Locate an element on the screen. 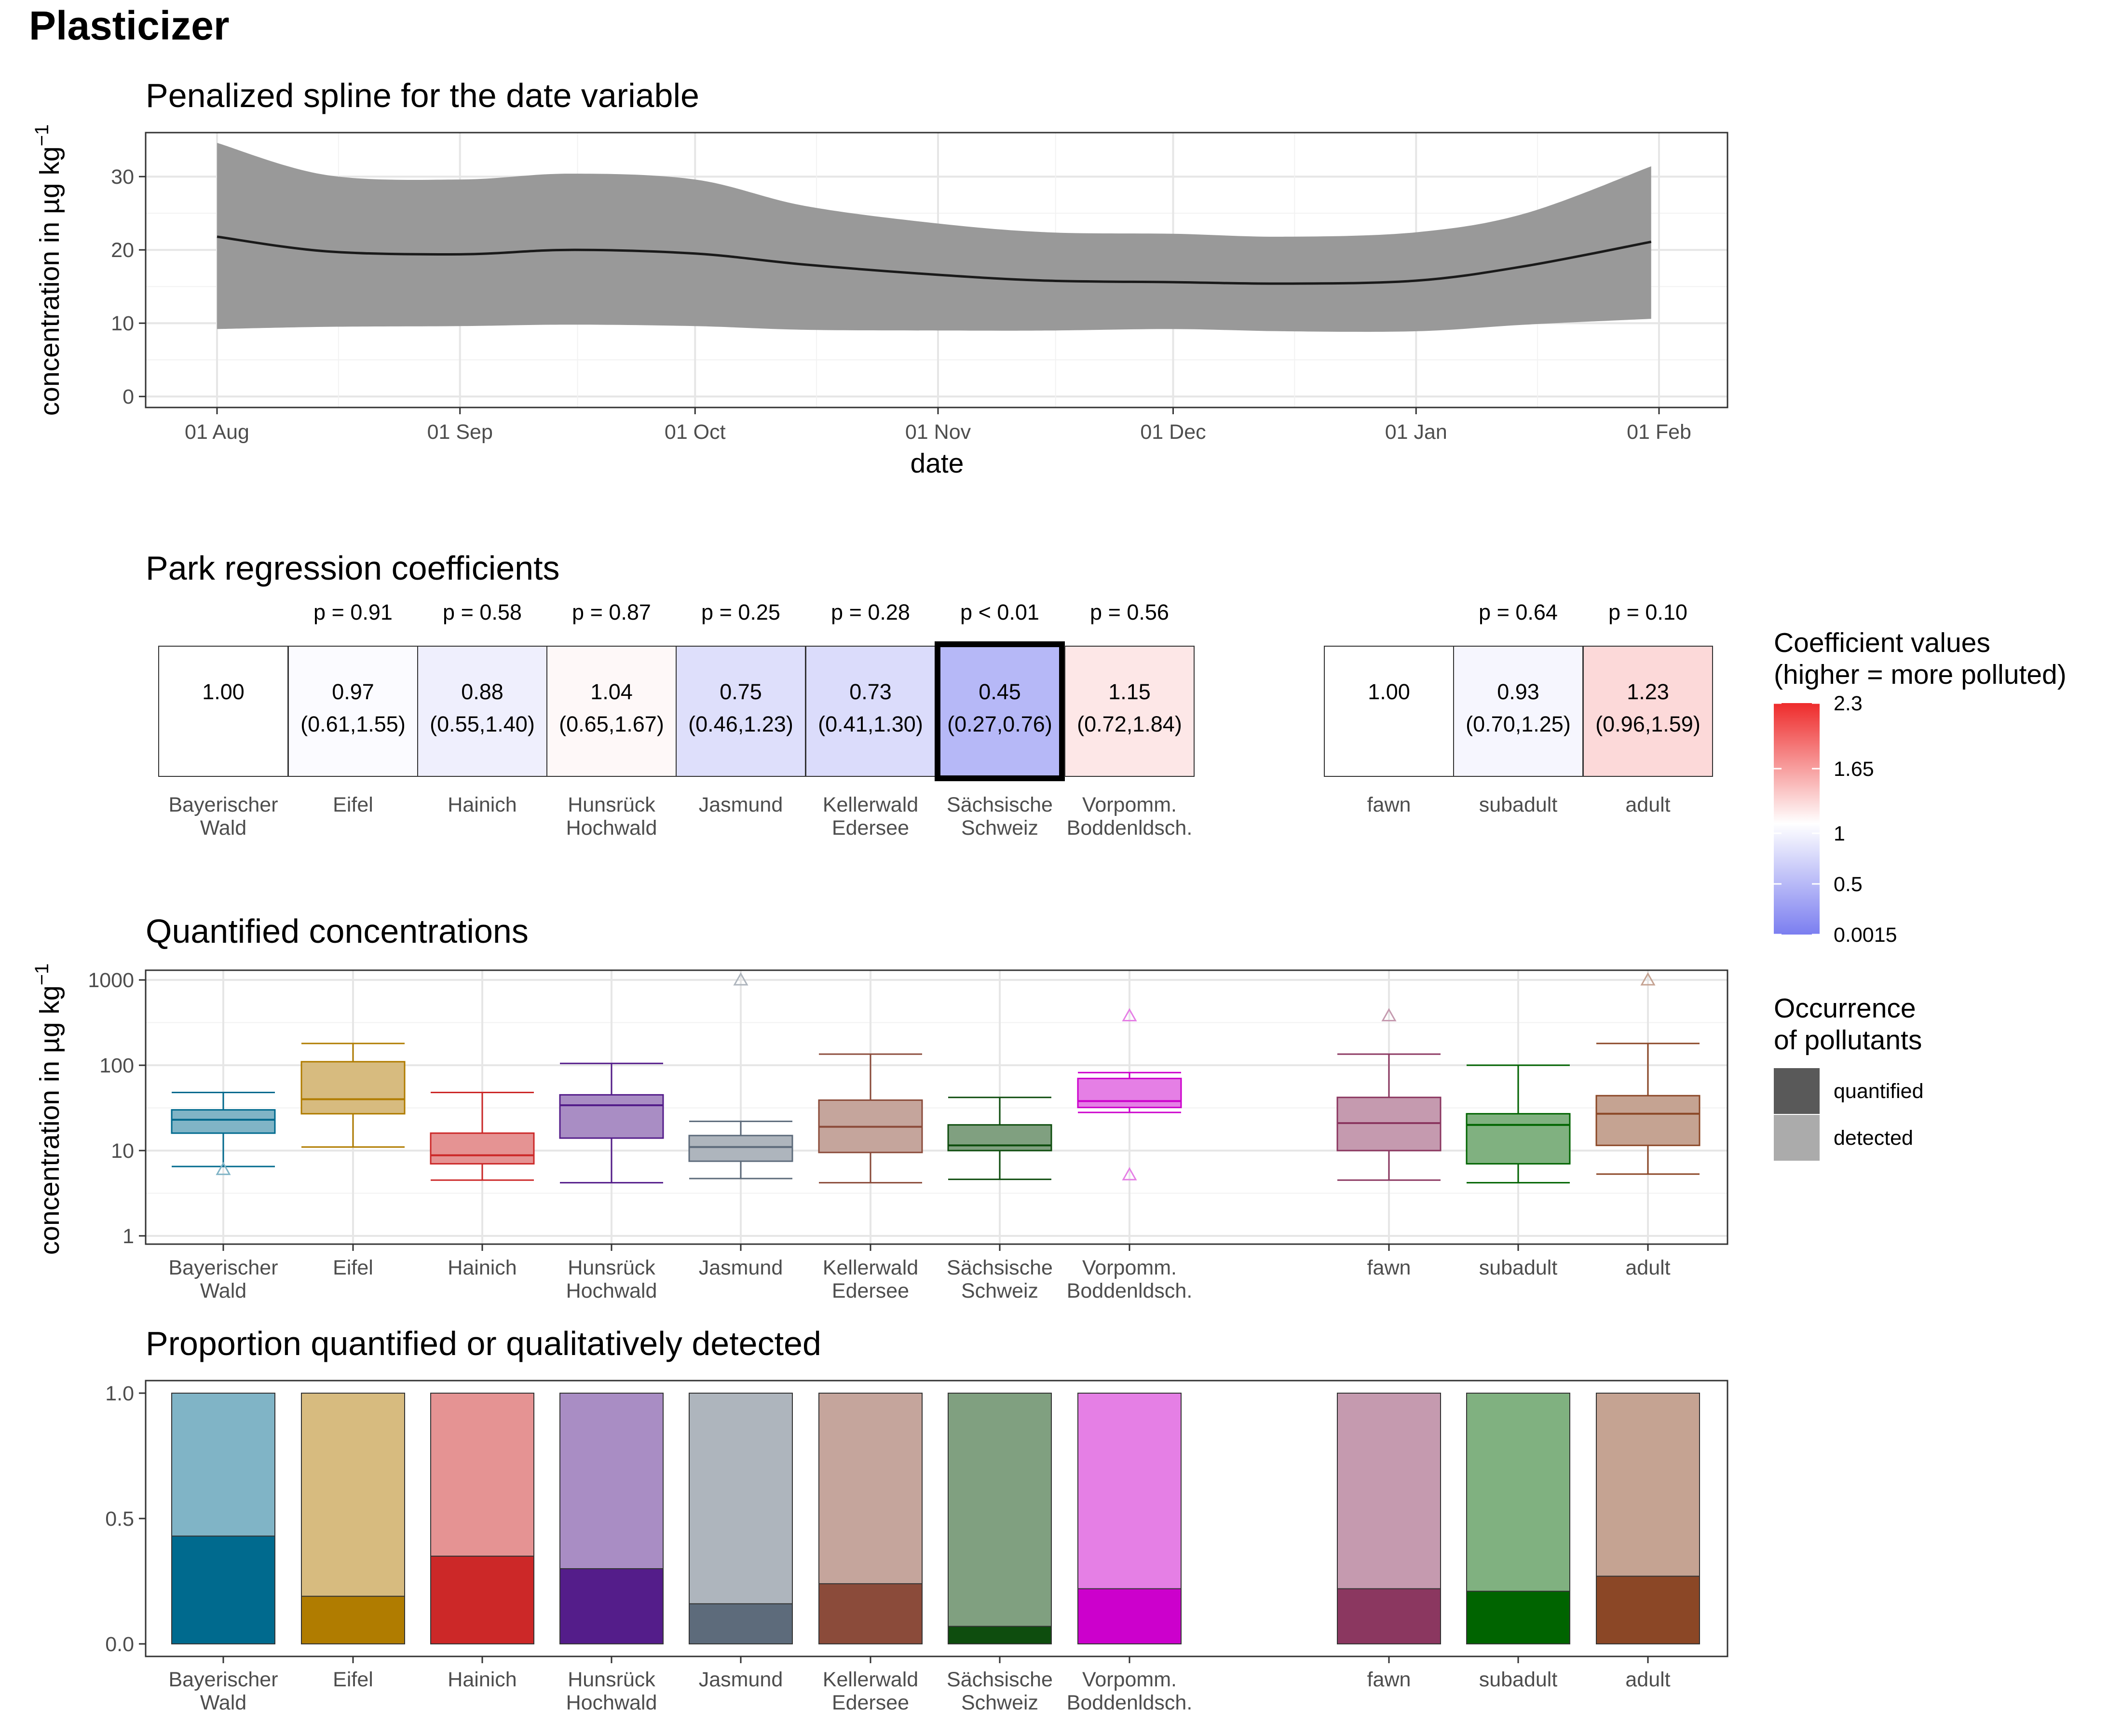  boxplot-category-label: Eifel is located at coordinates (353, 1268).